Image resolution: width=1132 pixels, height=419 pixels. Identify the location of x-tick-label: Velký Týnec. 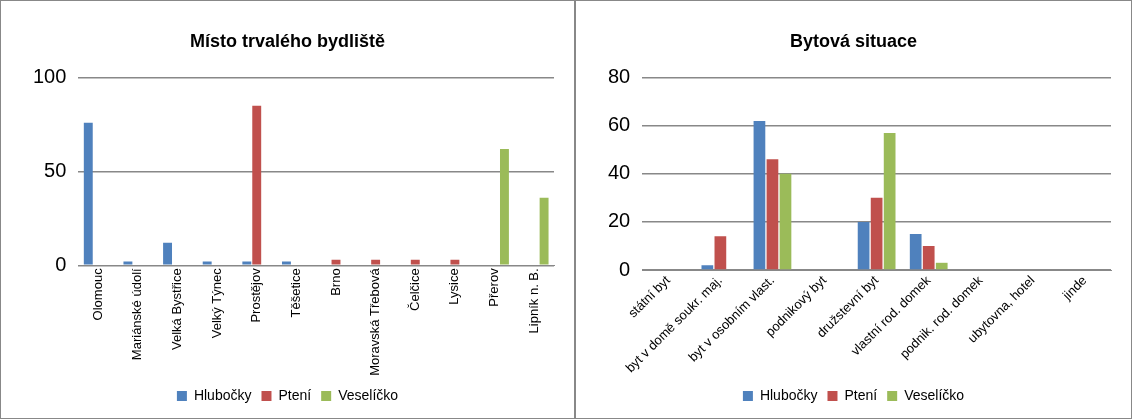
(216, 303).